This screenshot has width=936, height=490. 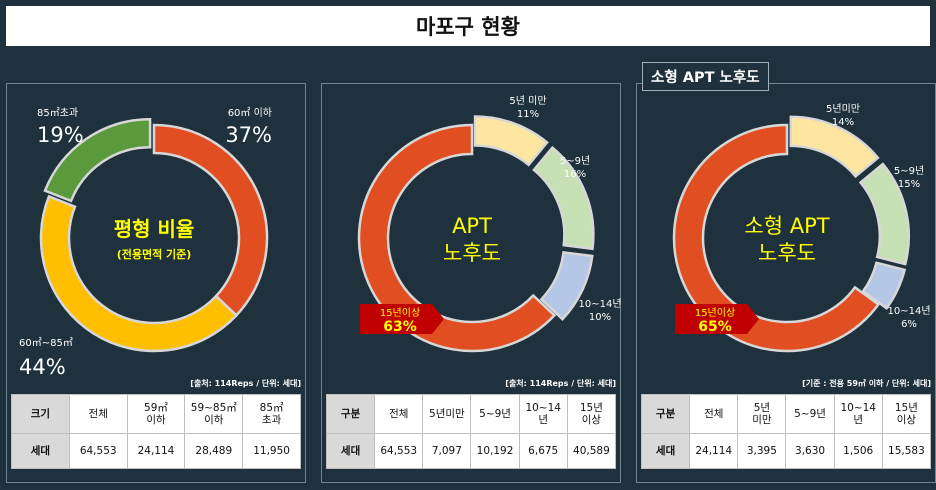 What do you see at coordinates (472, 226) in the screenshot?
I see `center-title: APT` at bounding box center [472, 226].